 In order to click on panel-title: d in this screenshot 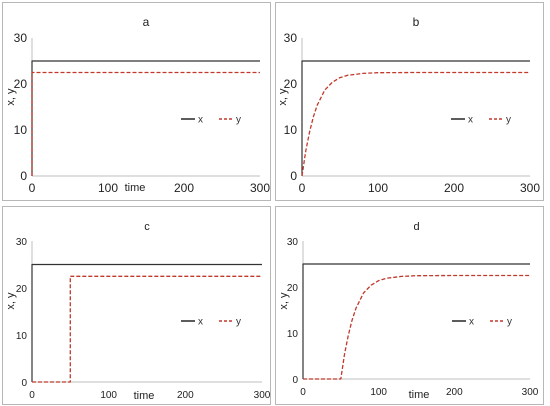, I will do `click(416, 227)`.